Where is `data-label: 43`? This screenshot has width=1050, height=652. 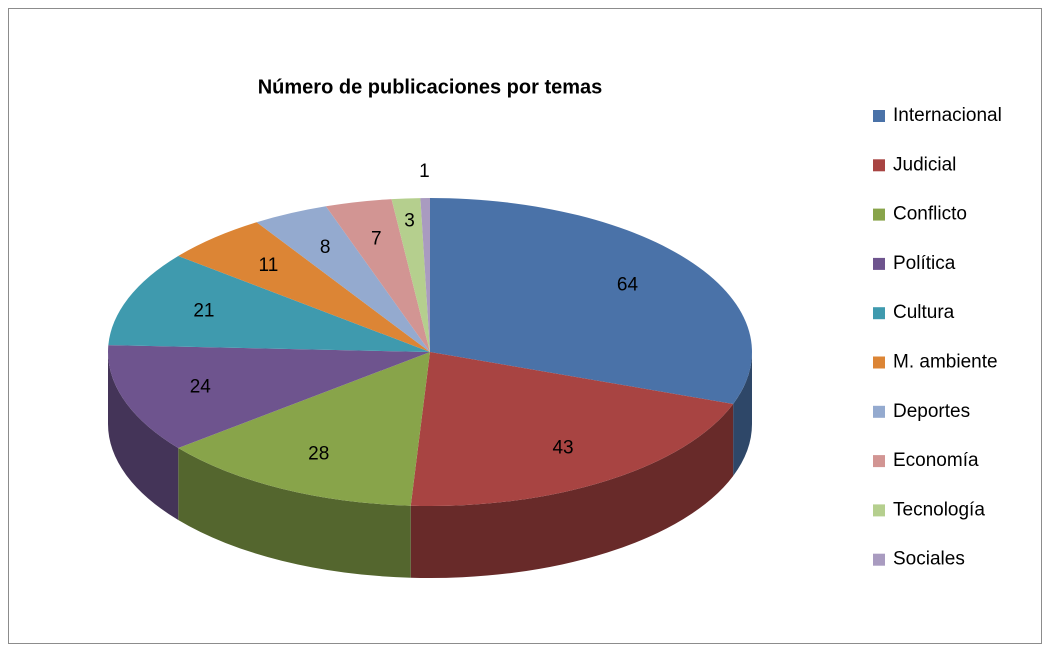
data-label: 43 is located at coordinates (562, 447).